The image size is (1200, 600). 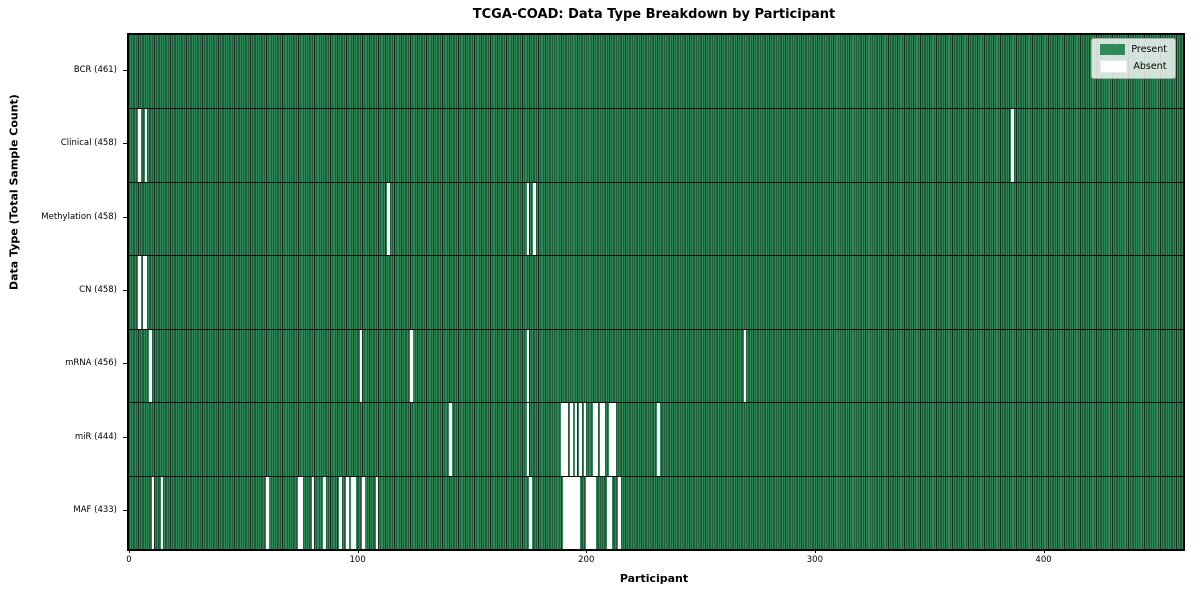 I want to click on heatmap-row-bcr, so click(x=656, y=72).